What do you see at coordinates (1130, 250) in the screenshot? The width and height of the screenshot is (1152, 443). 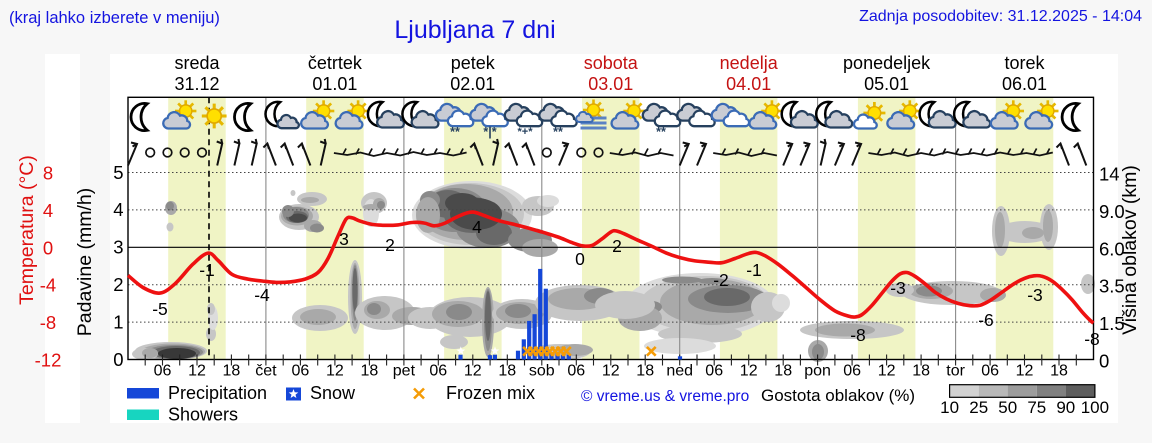 I see `svg-text: Višina oblakov (km)` at bounding box center [1130, 250].